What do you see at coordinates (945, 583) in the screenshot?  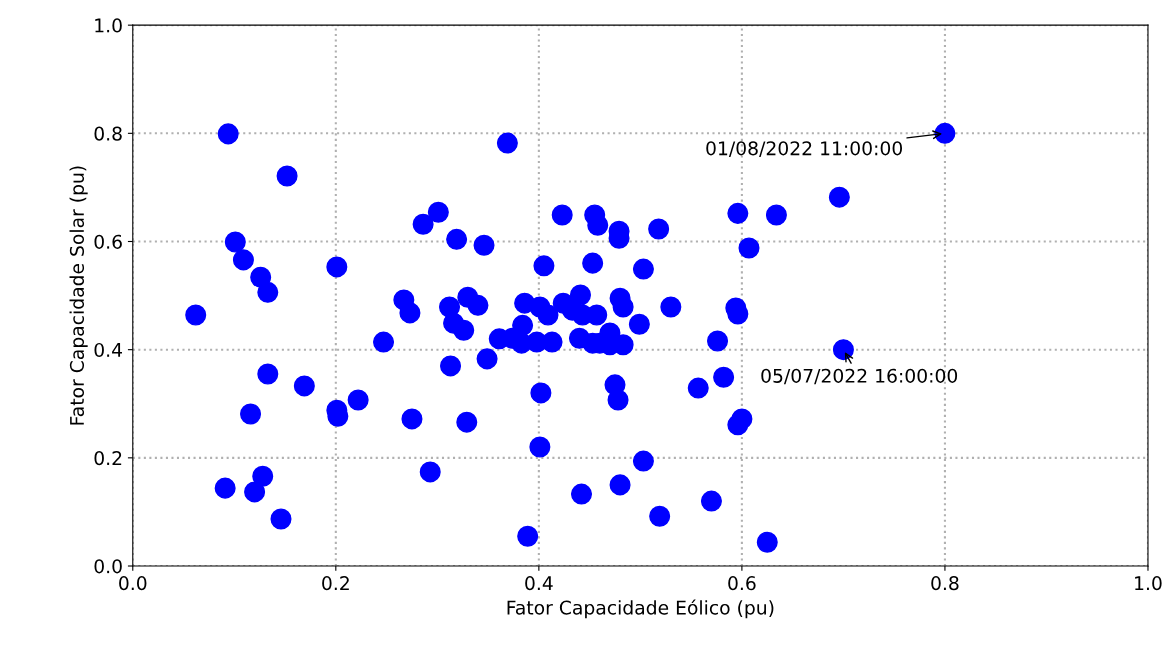 I see `x-tick-label: 0.8` at bounding box center [945, 583].